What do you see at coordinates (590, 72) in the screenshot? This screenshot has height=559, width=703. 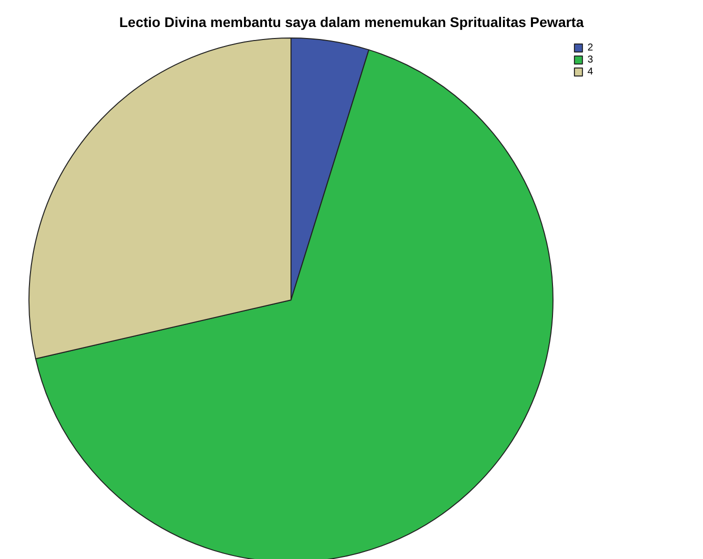 I see `legend-label: 4` at bounding box center [590, 72].